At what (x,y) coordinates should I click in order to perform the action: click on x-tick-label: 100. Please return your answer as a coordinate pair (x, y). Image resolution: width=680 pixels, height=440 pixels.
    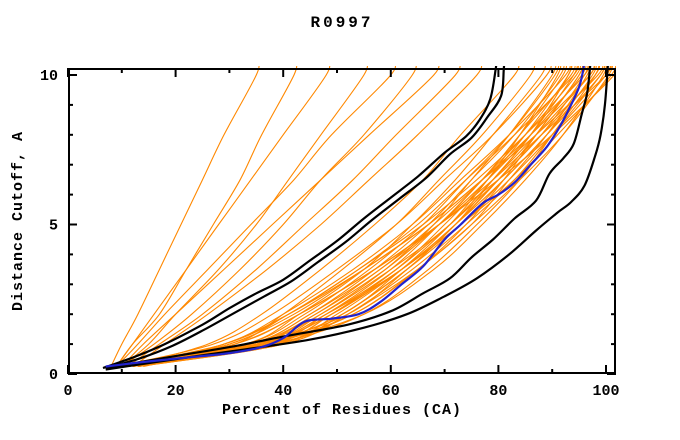
    Looking at the image, I should click on (605, 391).